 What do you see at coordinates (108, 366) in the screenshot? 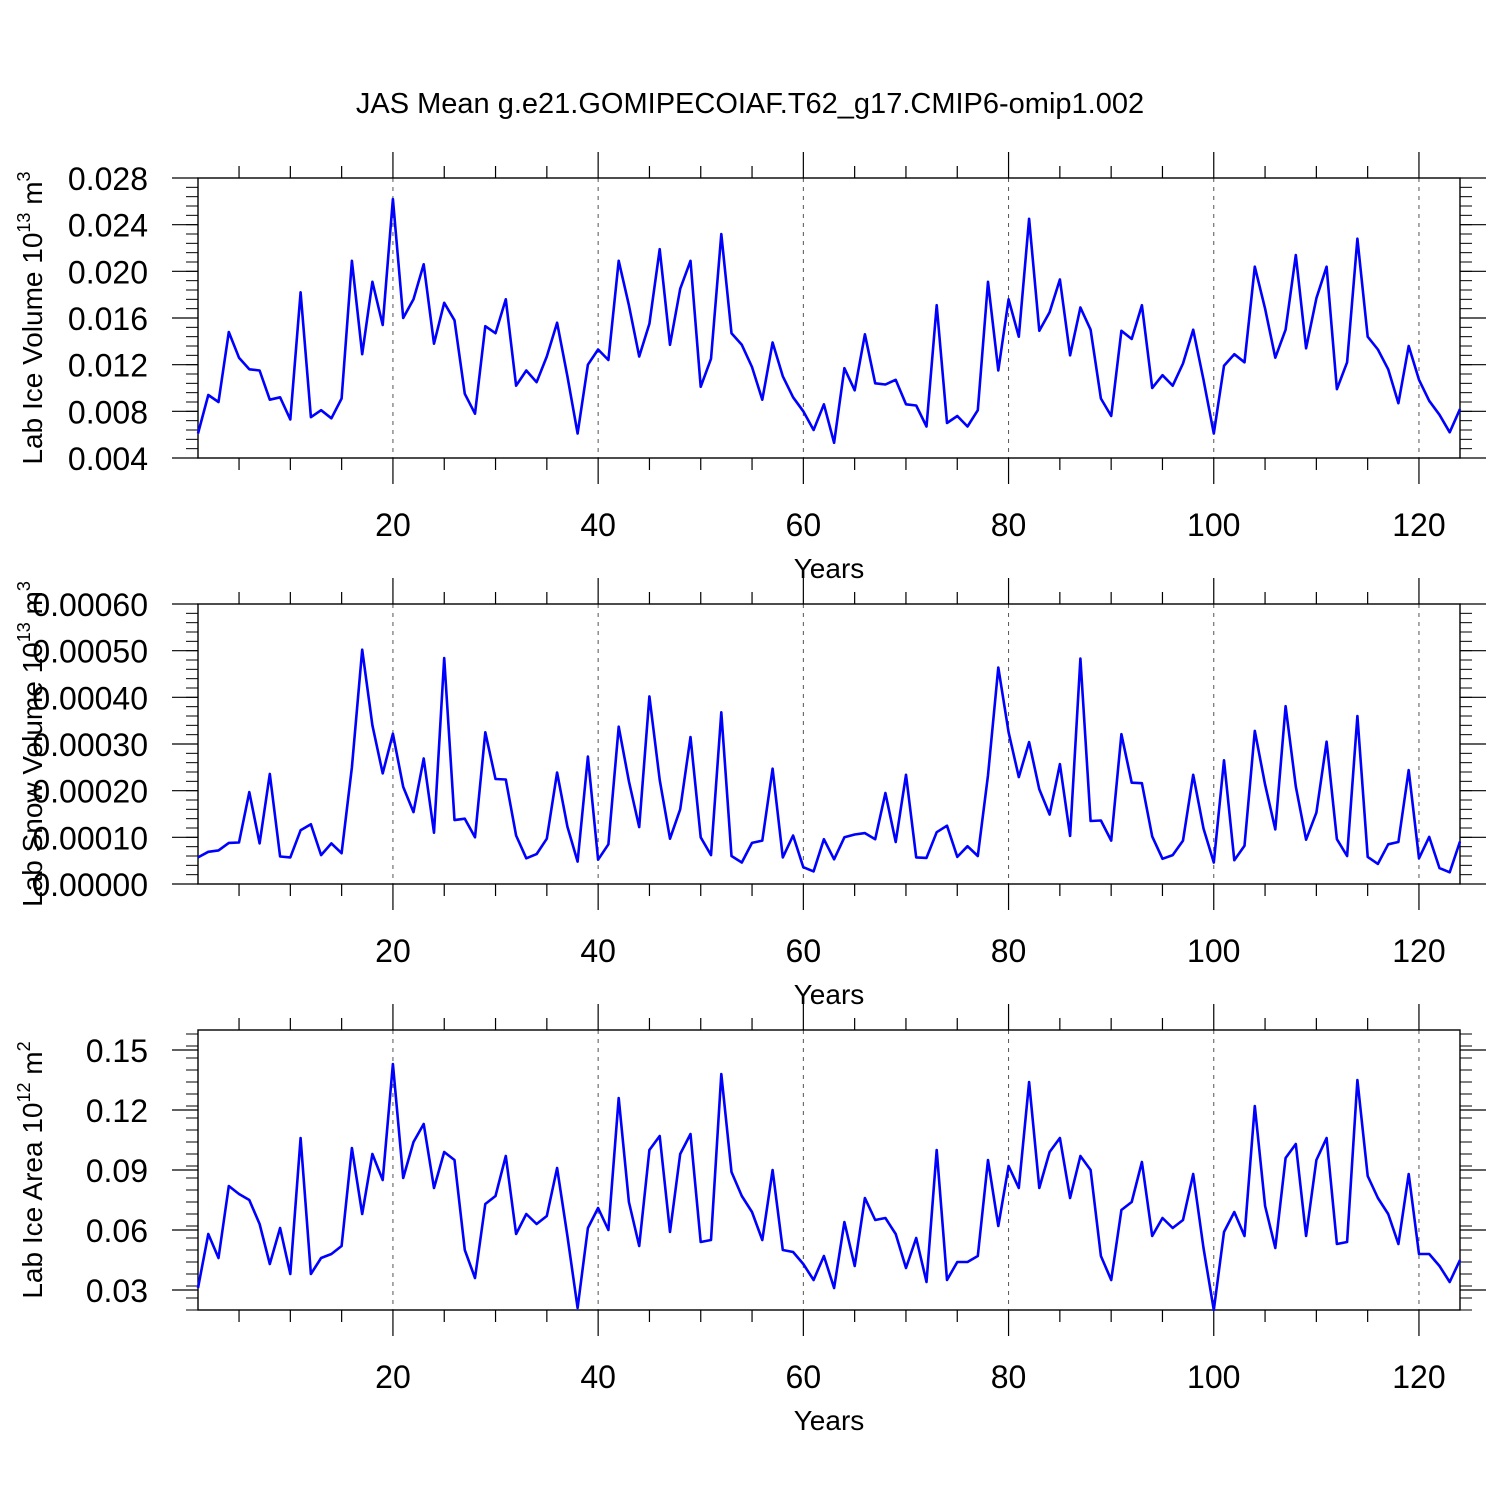
I see `y-tick-label: 0.012` at bounding box center [108, 366].